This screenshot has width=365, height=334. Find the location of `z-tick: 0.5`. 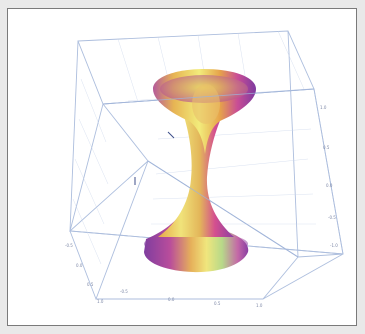

z-tick: 0.5 is located at coordinates (326, 147).